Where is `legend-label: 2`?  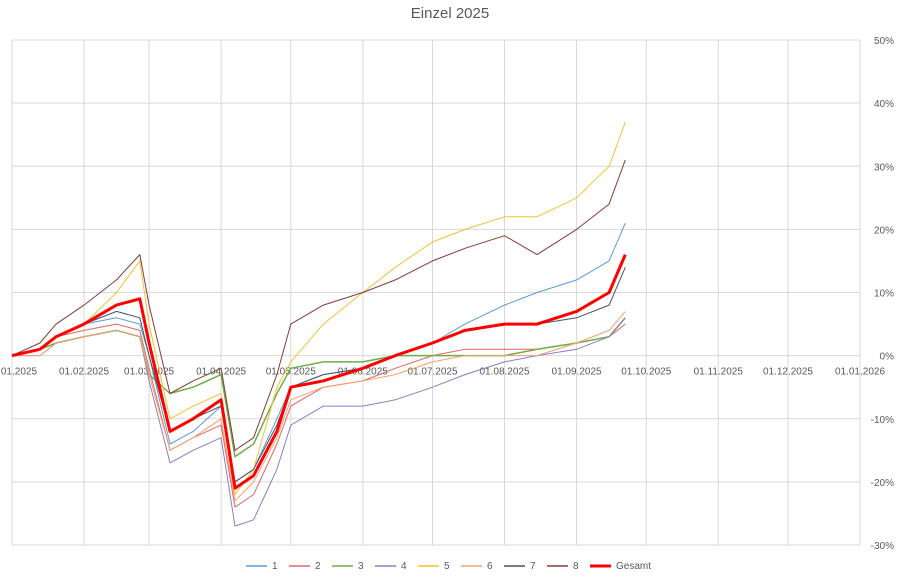
legend-label: 2 is located at coordinates (318, 566).